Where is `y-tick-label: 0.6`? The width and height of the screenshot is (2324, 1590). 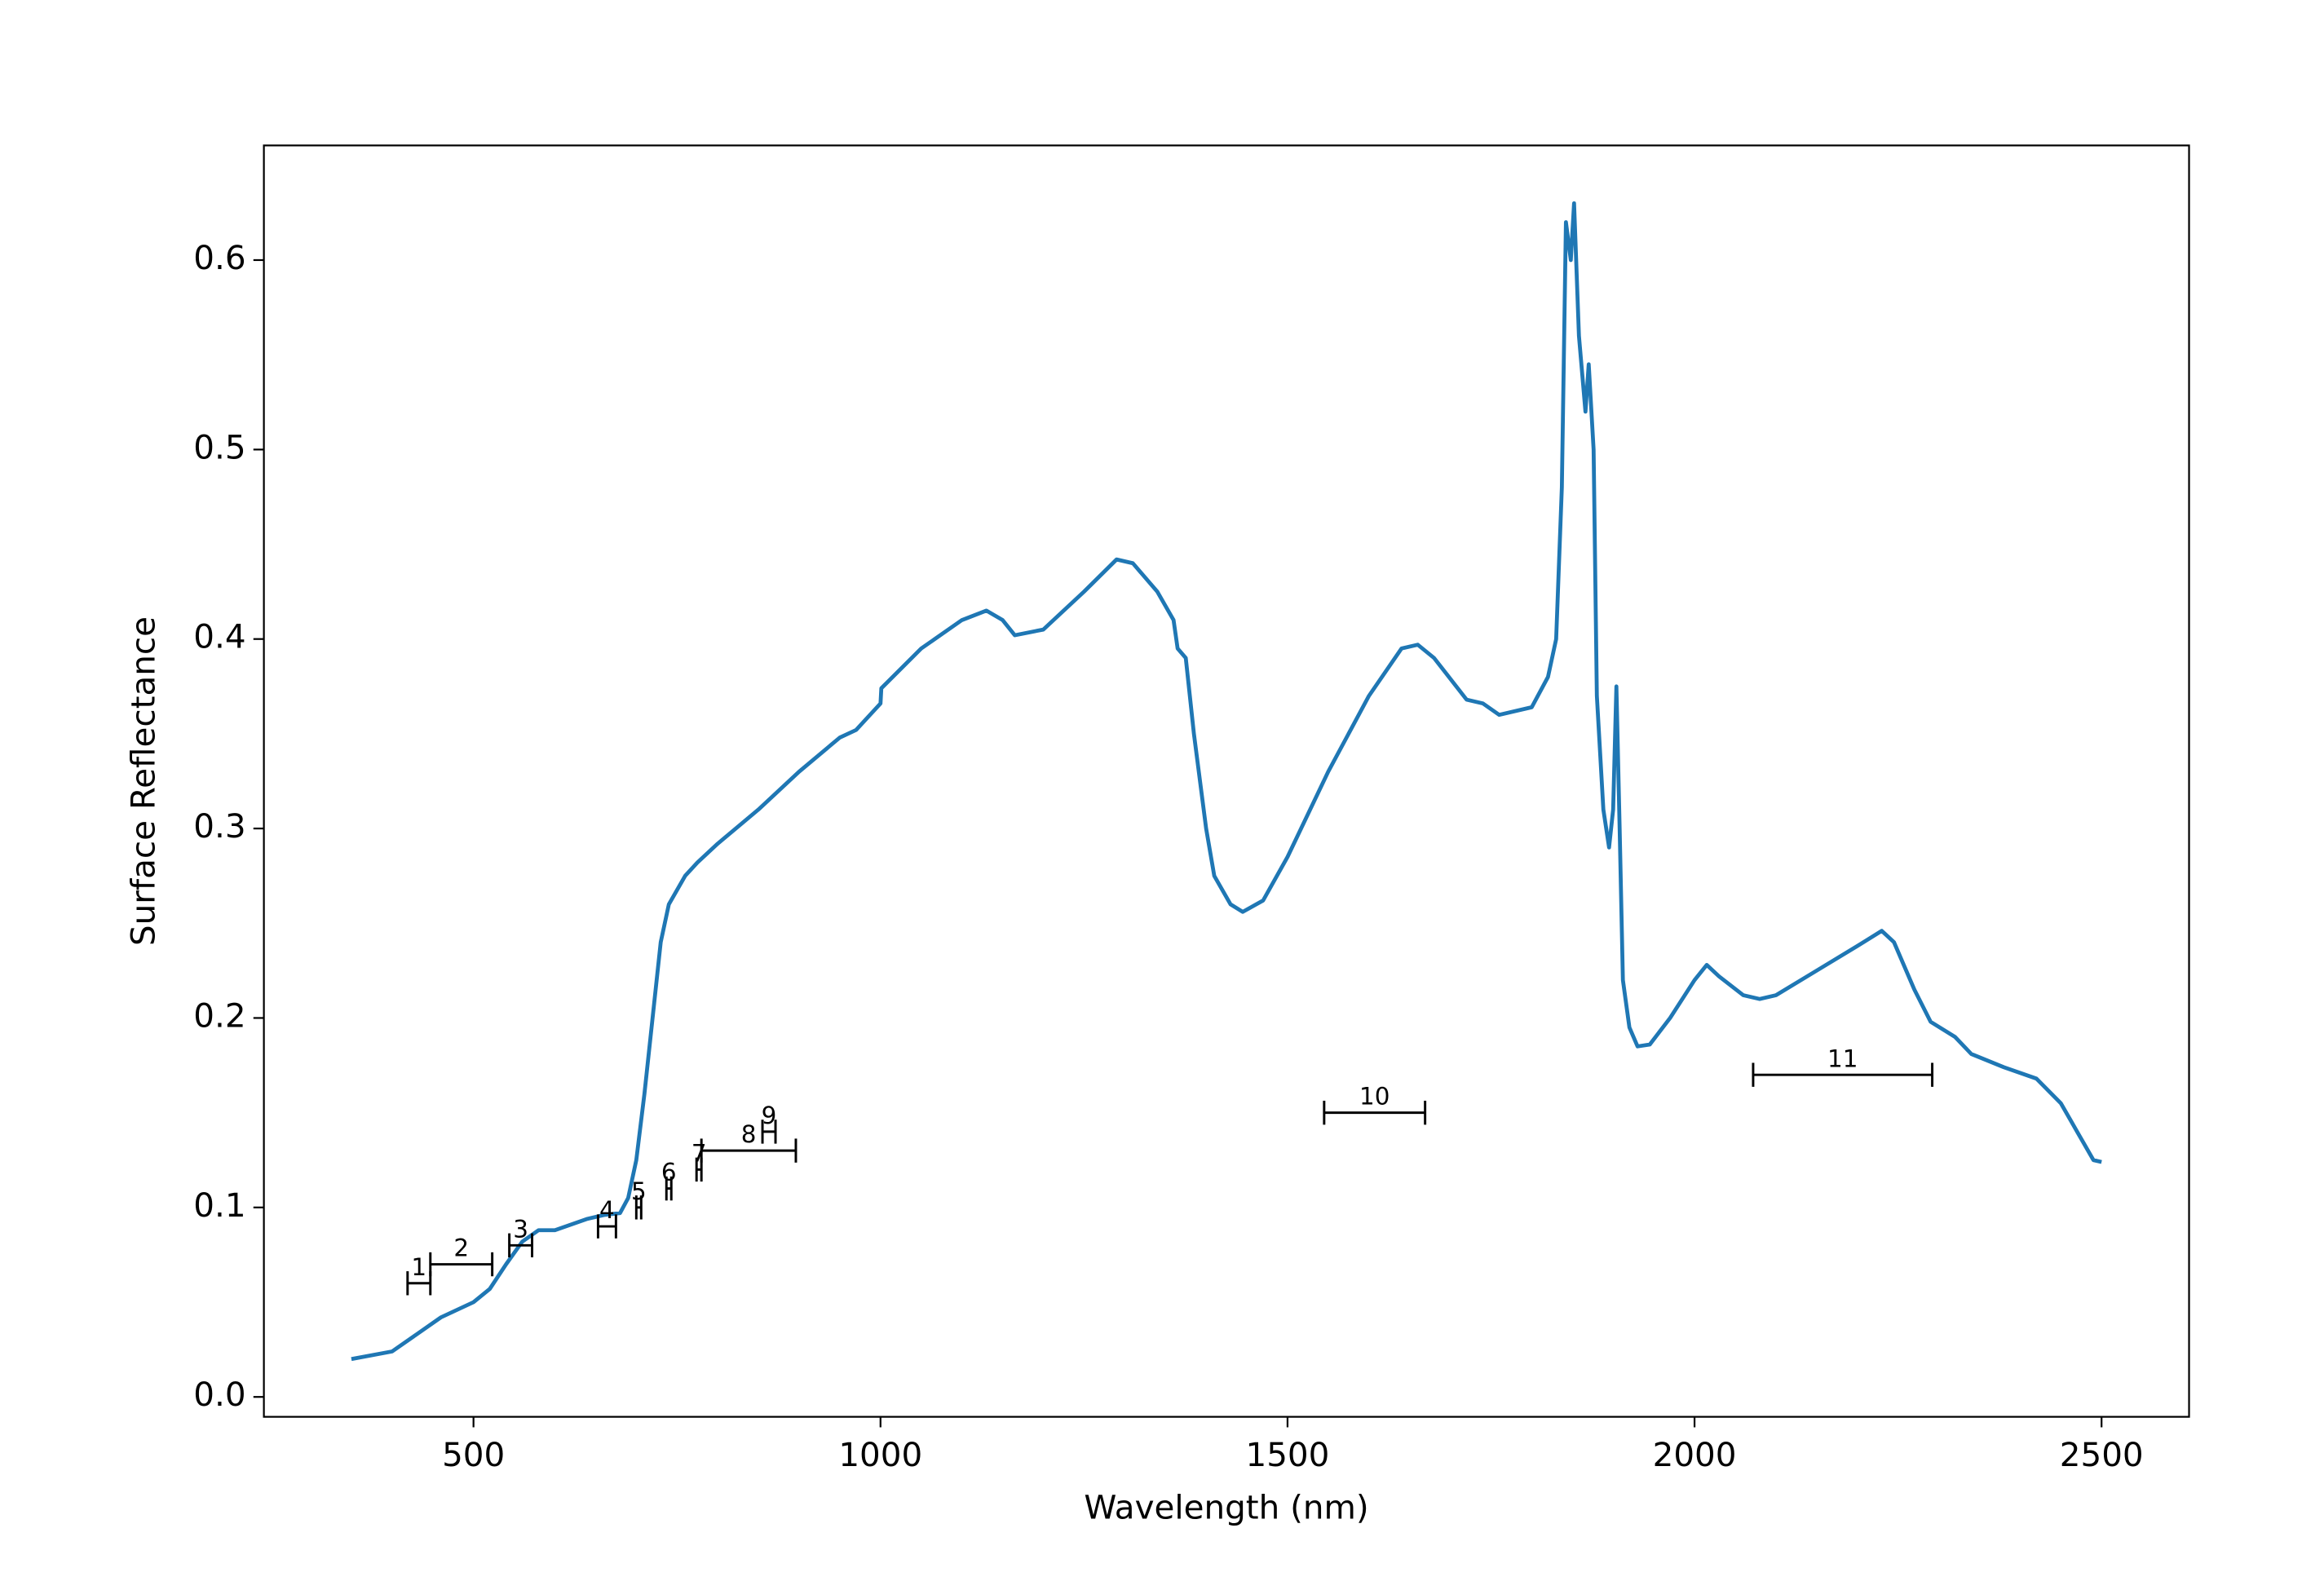 y-tick-label: 0.6 is located at coordinates (219, 257).